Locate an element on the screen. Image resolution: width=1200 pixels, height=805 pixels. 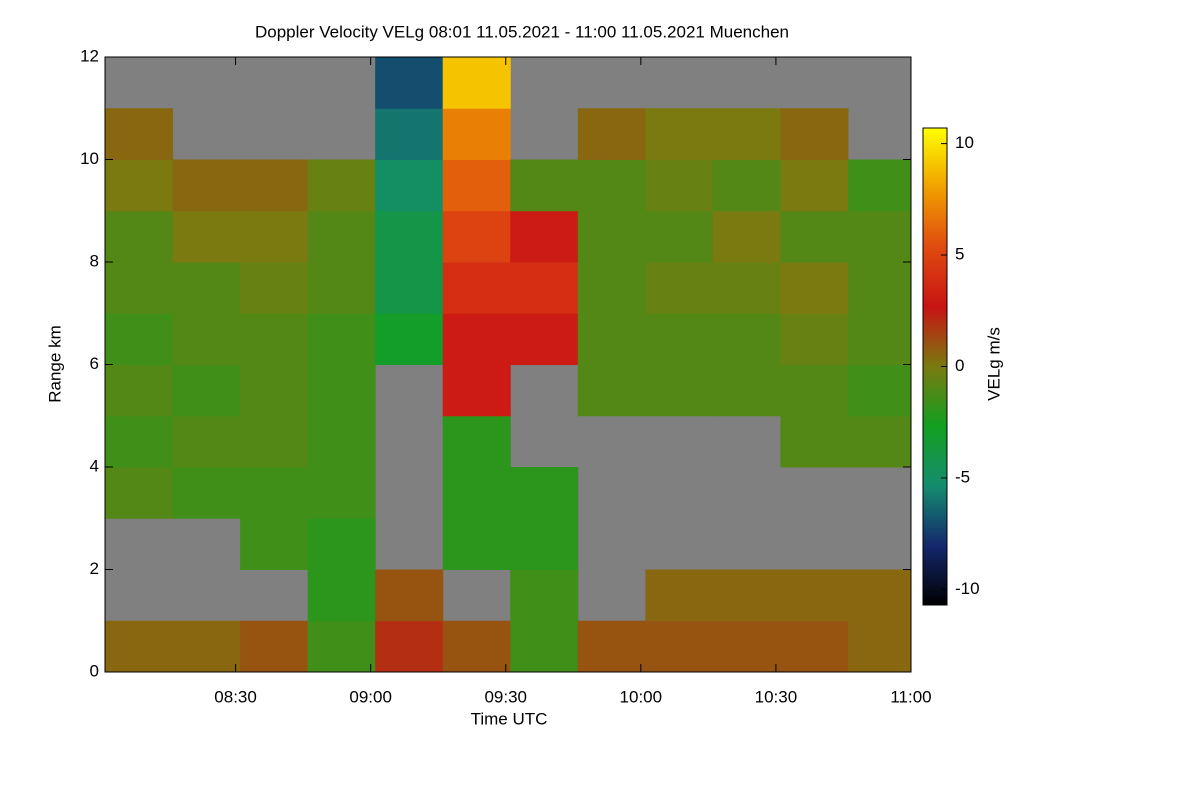
x-tick-label: 10:00 is located at coordinates (641, 696).